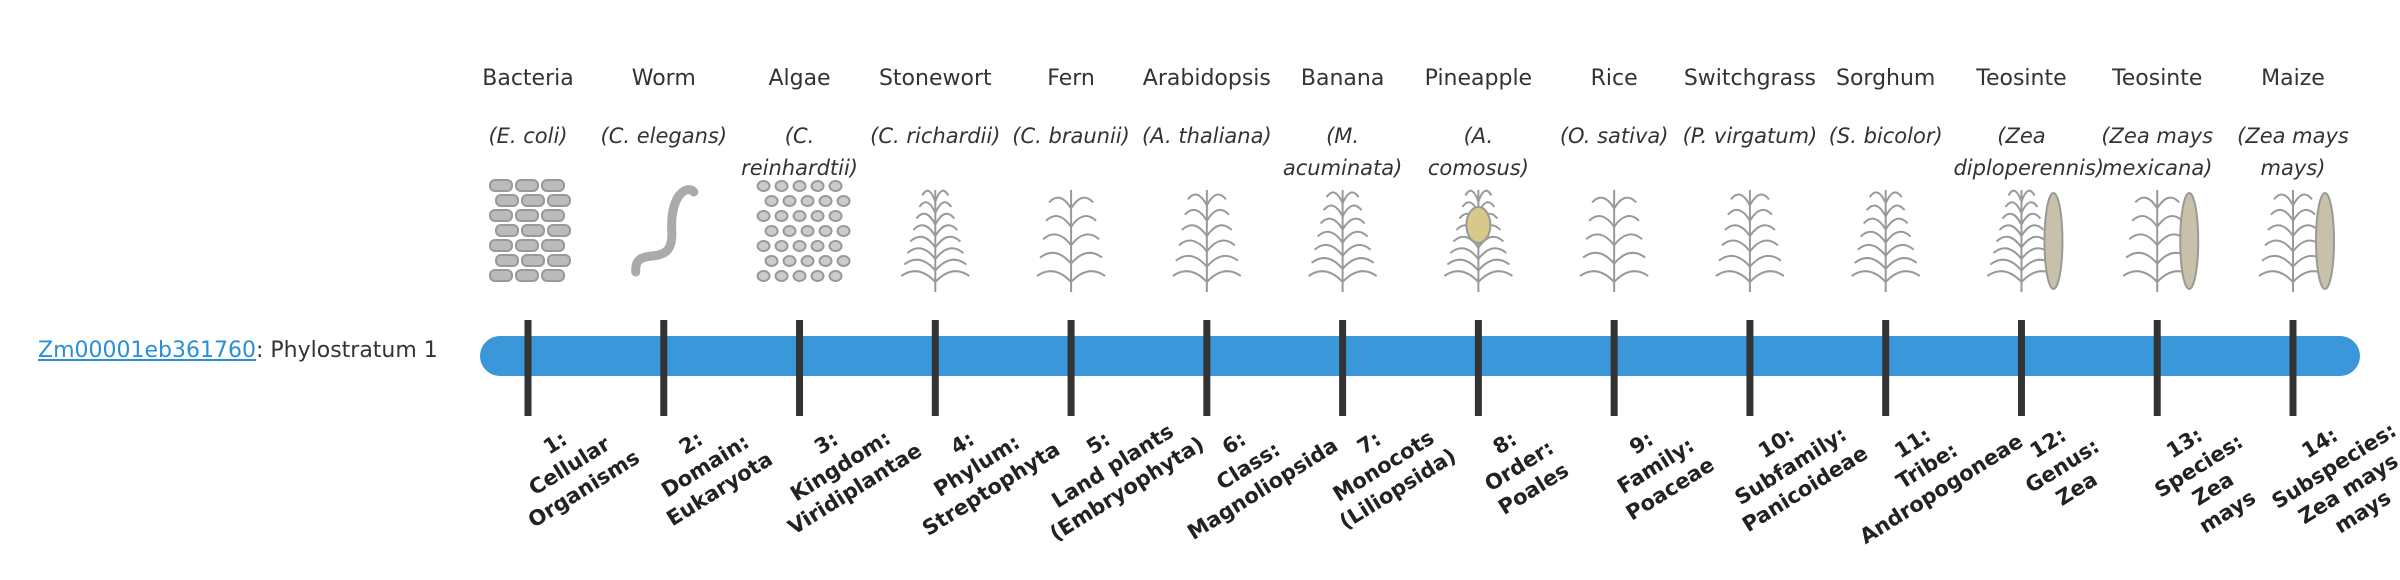  Describe the element at coordinates (1206, 78) in the screenshot. I see `species-common-name: Arabidopsis` at that location.